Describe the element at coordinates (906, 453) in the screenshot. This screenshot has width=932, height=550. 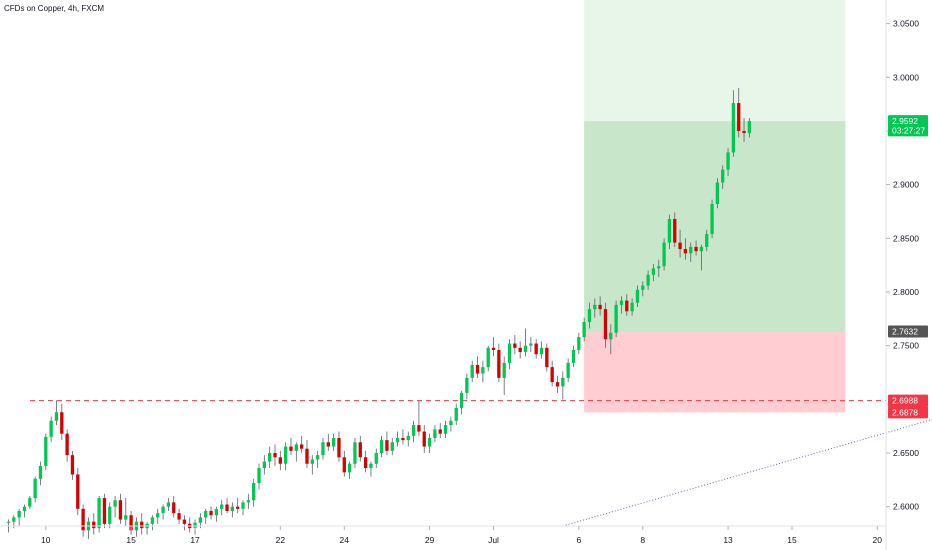
I see `price-tick-label: 2.6500` at that location.